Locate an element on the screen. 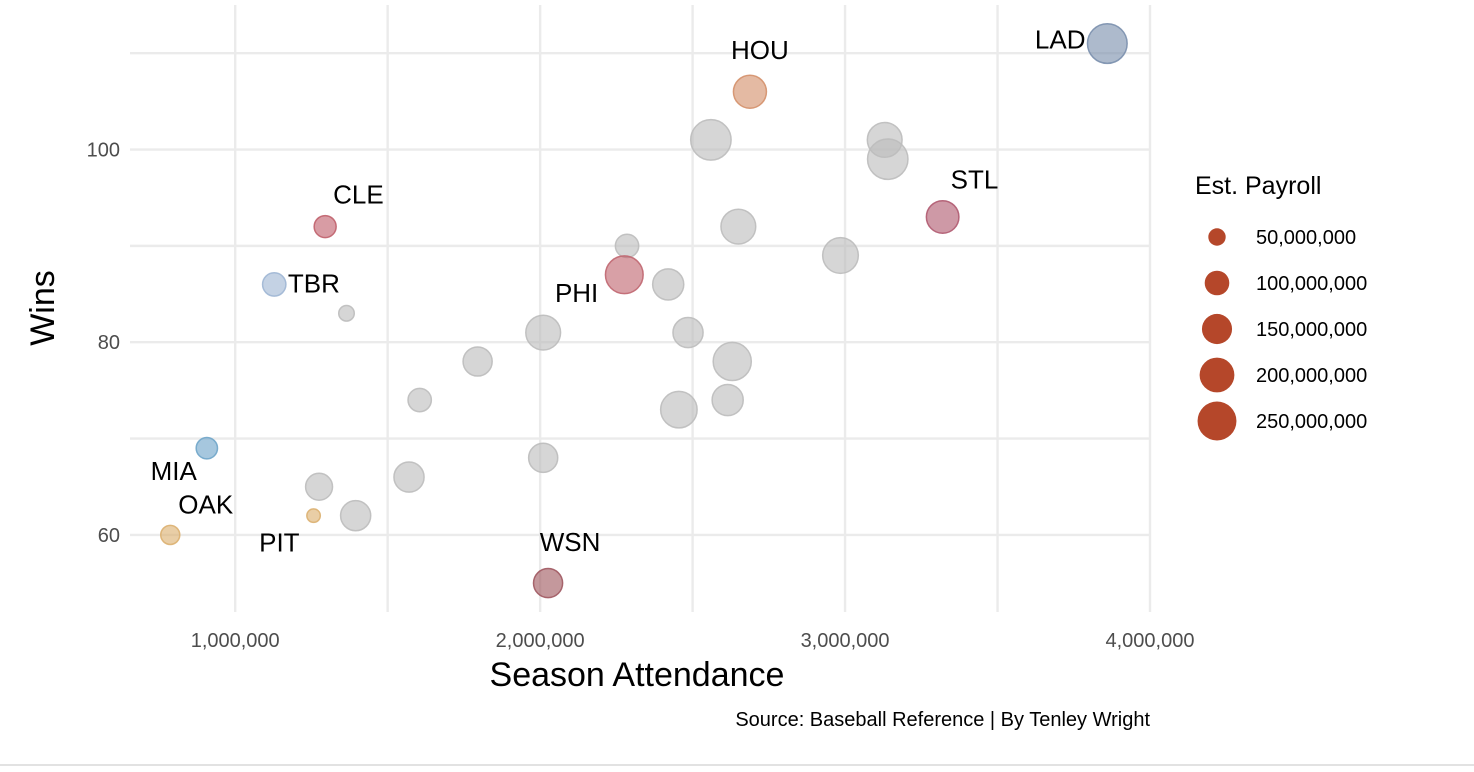 Image resolution: width=1474 pixels, height=772 pixels. point-oak is located at coordinates (170, 535).